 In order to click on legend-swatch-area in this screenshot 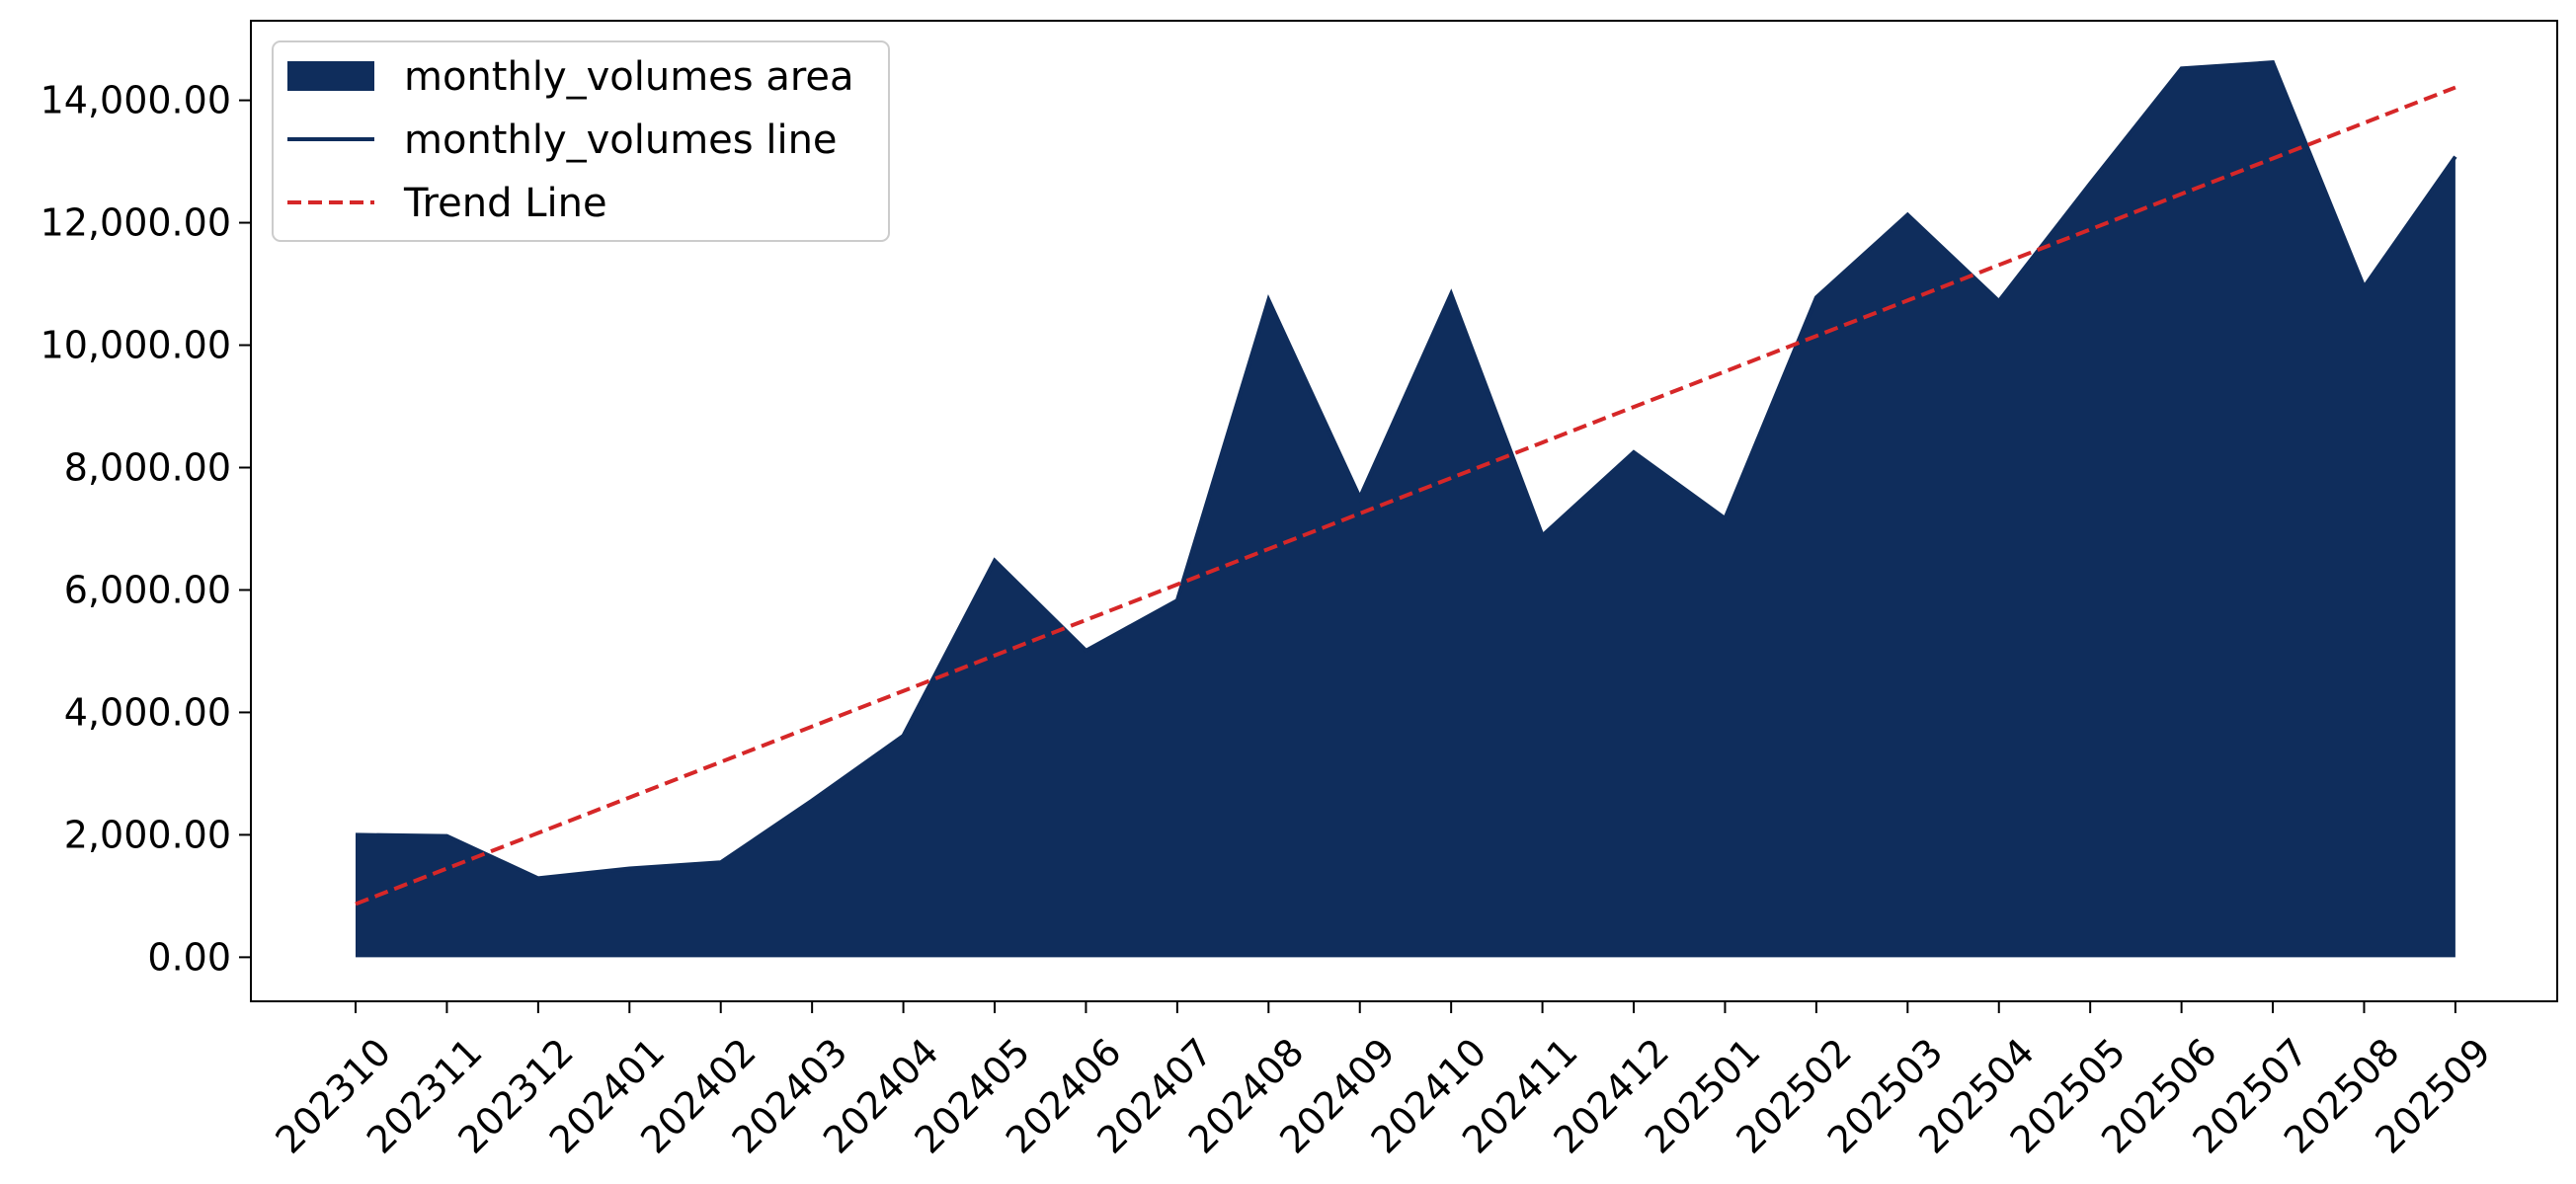, I will do `click(330, 76)`.